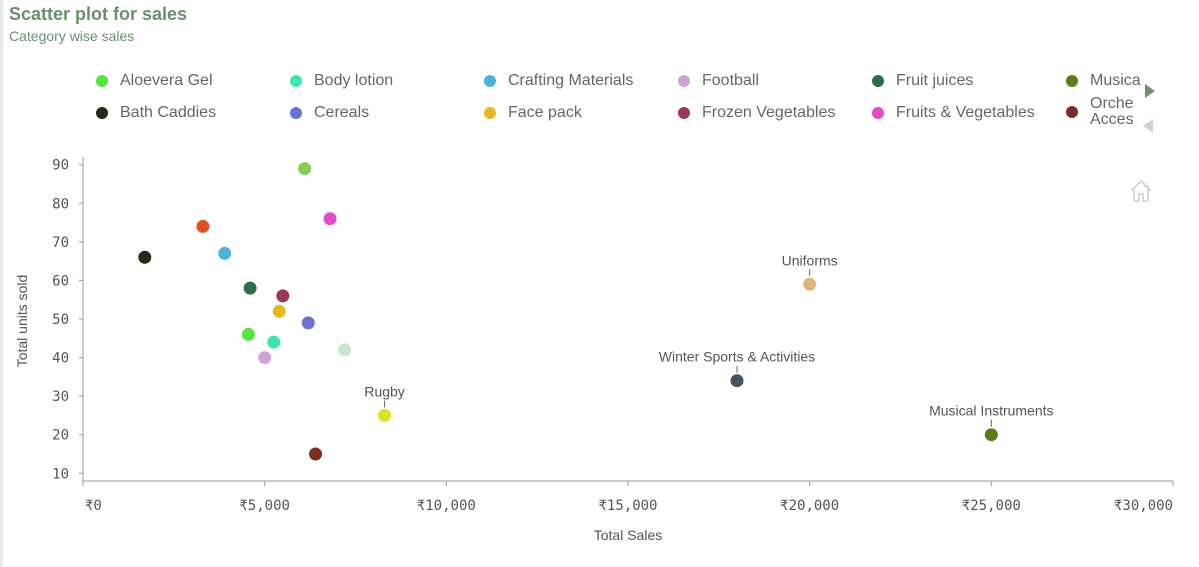 The image size is (1199, 567). Describe the element at coordinates (60, 359) in the screenshot. I see `y-tick-label: 40` at that location.